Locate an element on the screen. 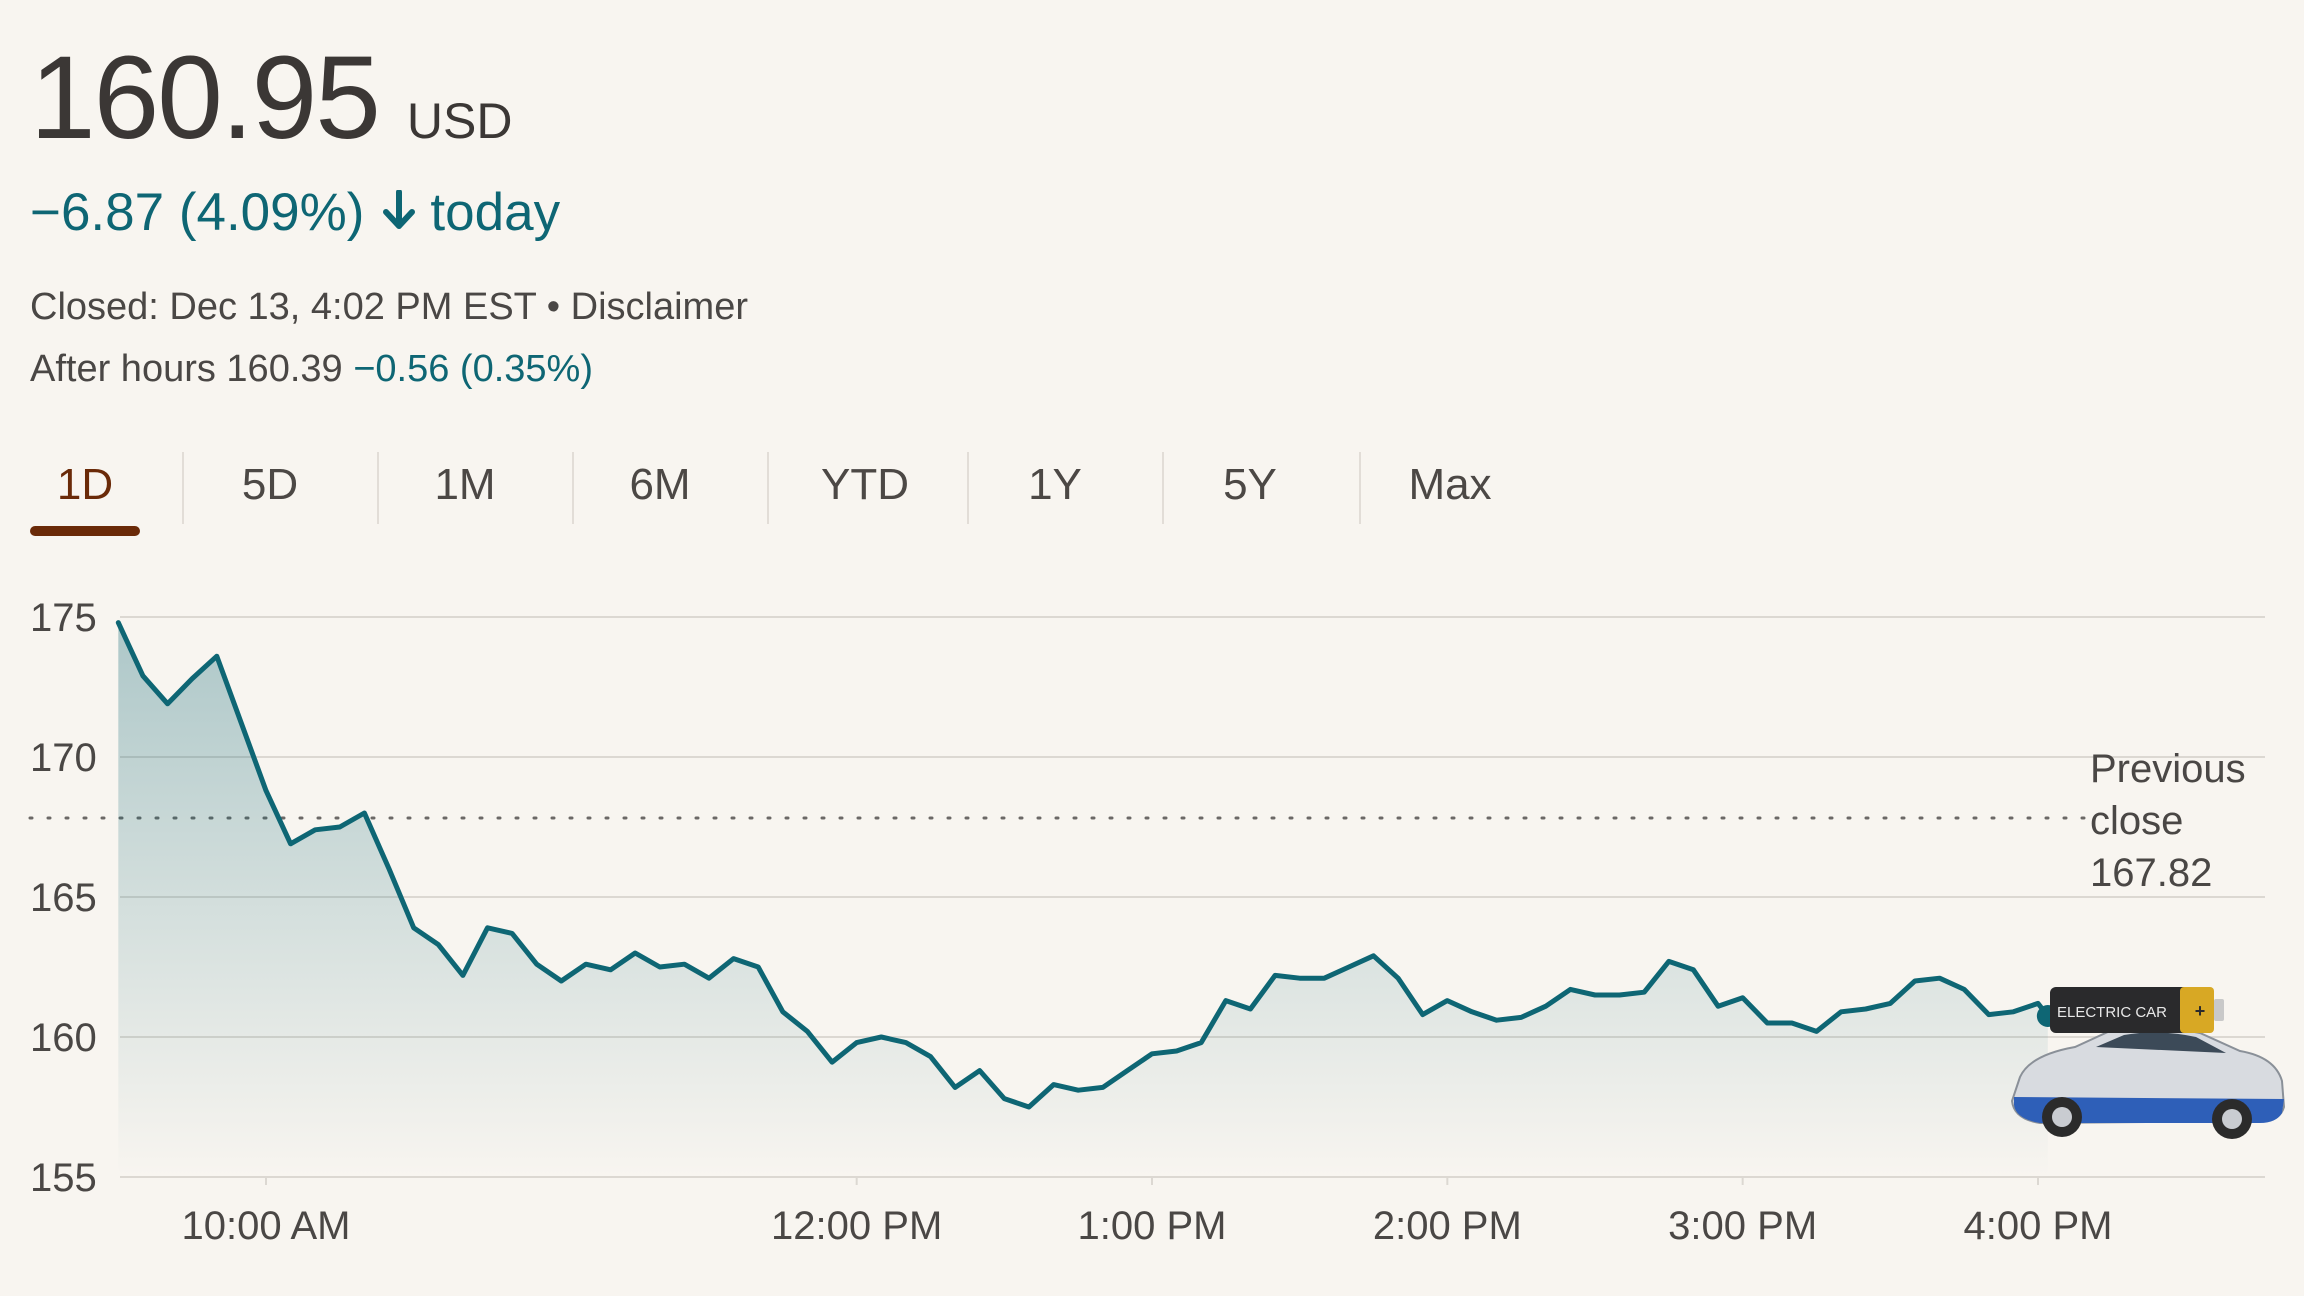  tab-5y: 5Y is located at coordinates (1250, 484).